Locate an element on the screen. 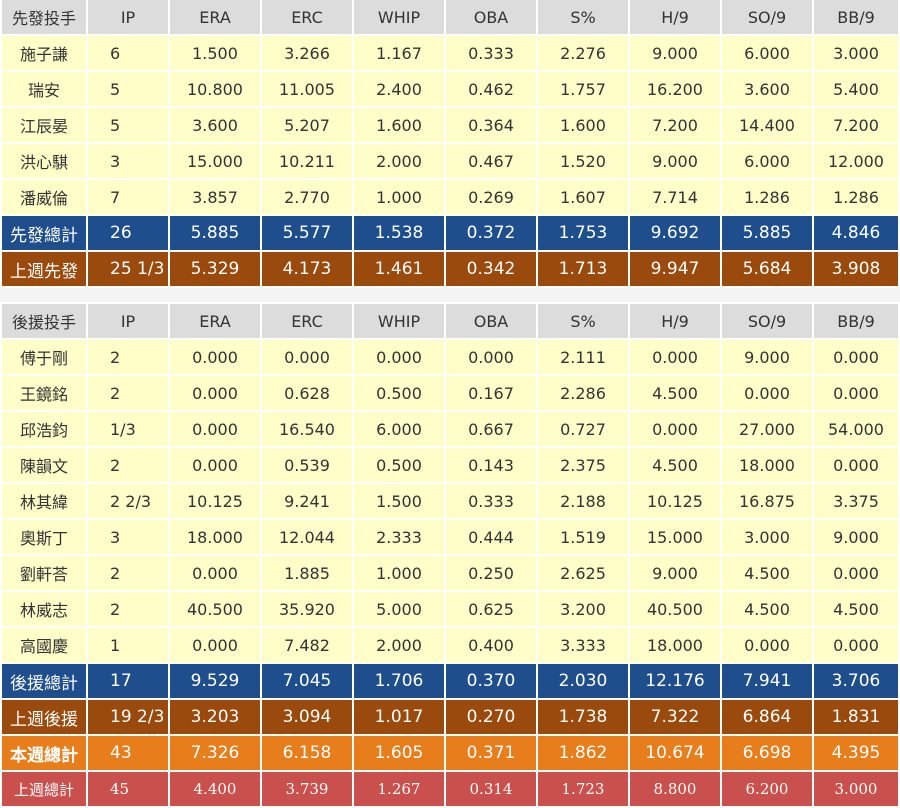 This screenshot has height=808, width=900. stat-bb9: 5.400 is located at coordinates (856, 90).